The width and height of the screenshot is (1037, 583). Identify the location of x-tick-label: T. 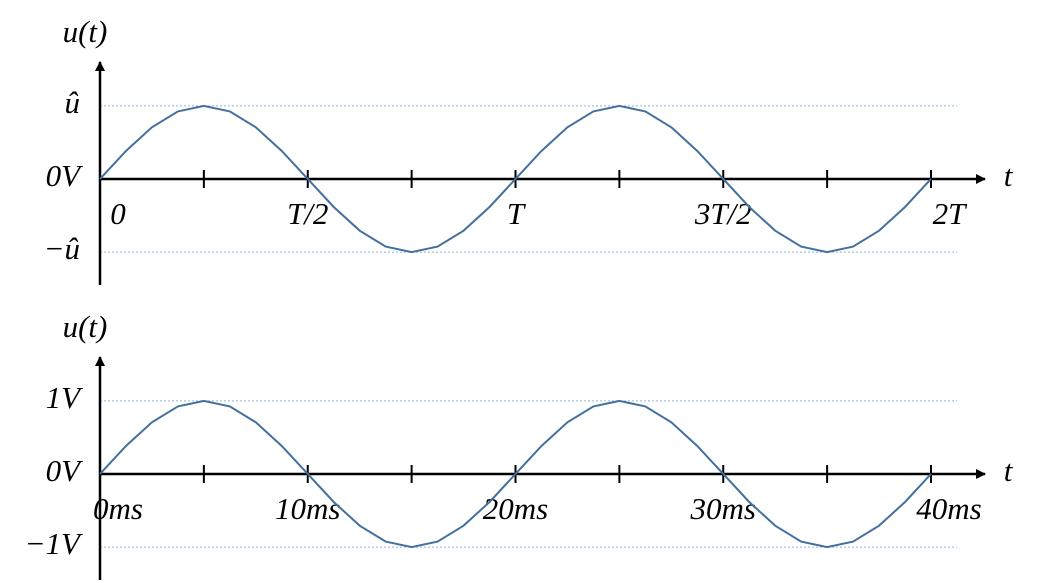
(517, 213).